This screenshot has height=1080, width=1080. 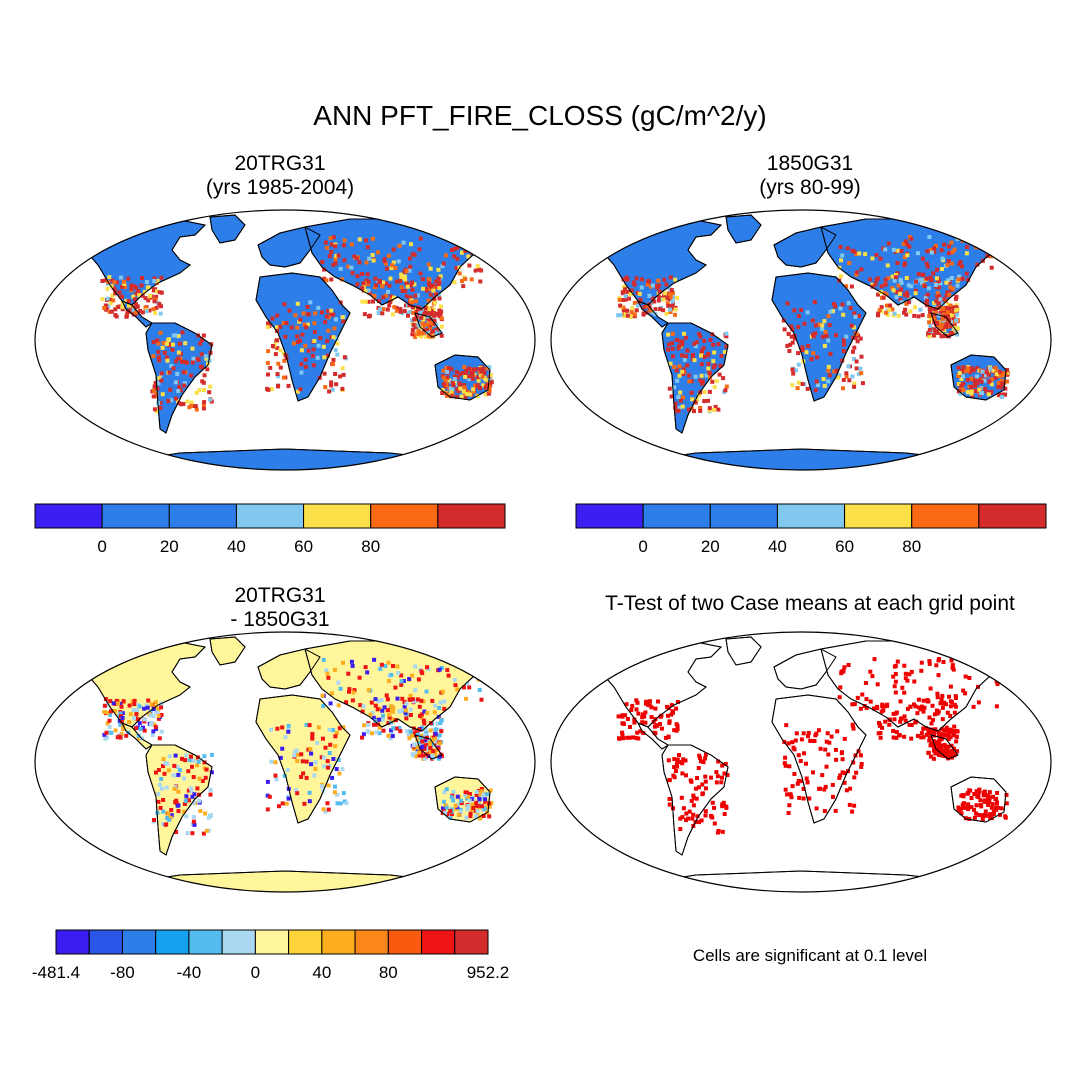 I want to click on map-ttest, so click(x=801, y=762).